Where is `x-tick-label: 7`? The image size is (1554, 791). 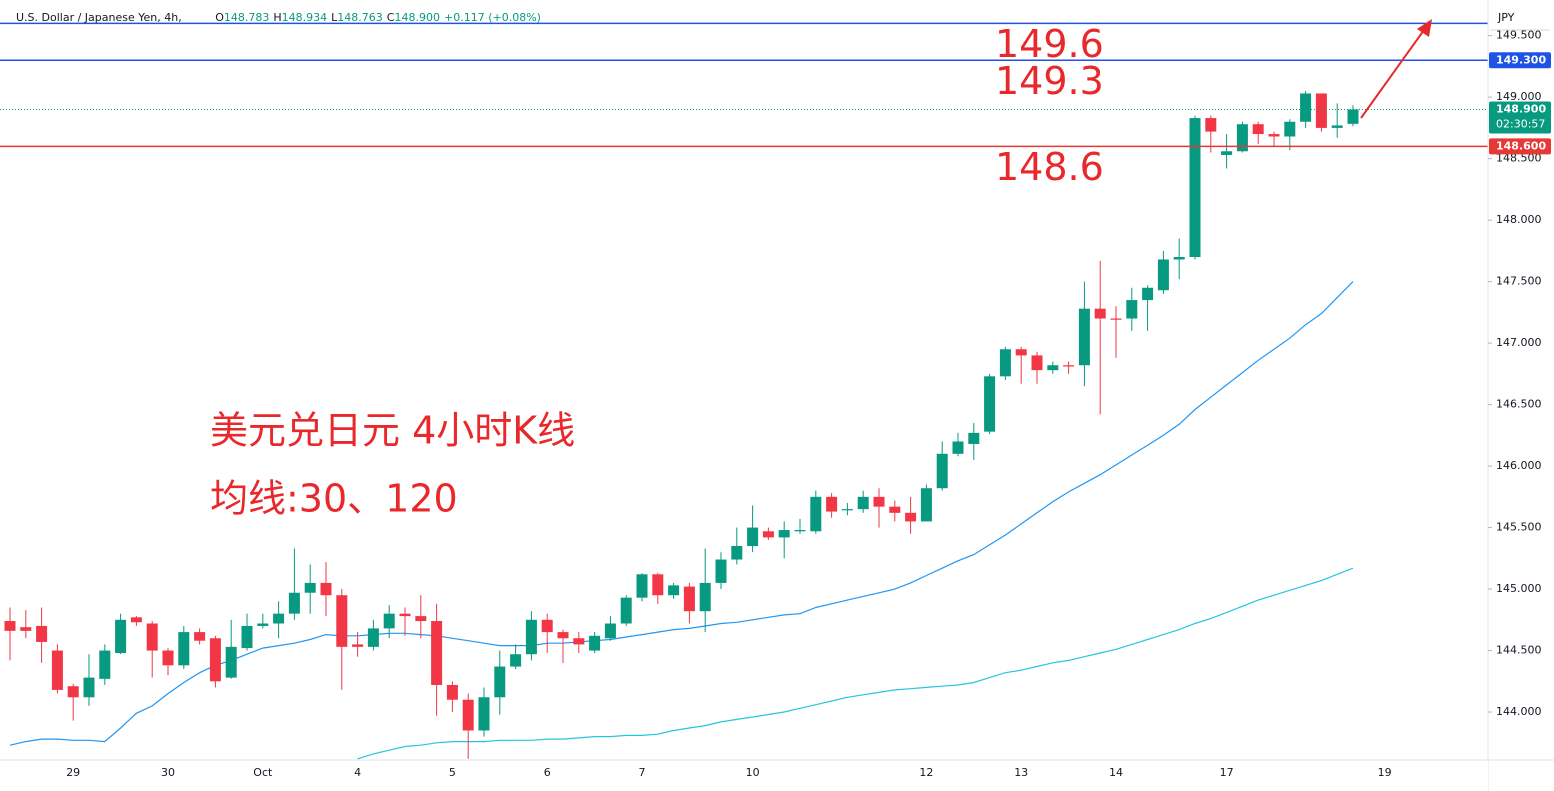
x-tick-label: 7 is located at coordinates (642, 772).